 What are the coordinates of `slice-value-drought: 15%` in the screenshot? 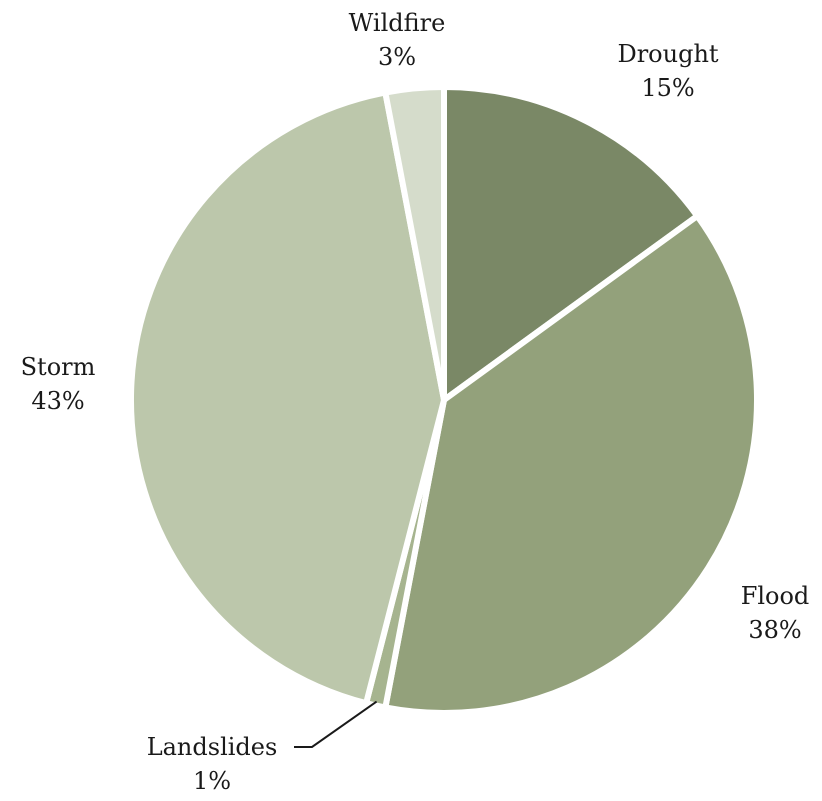 It's located at (667, 88).